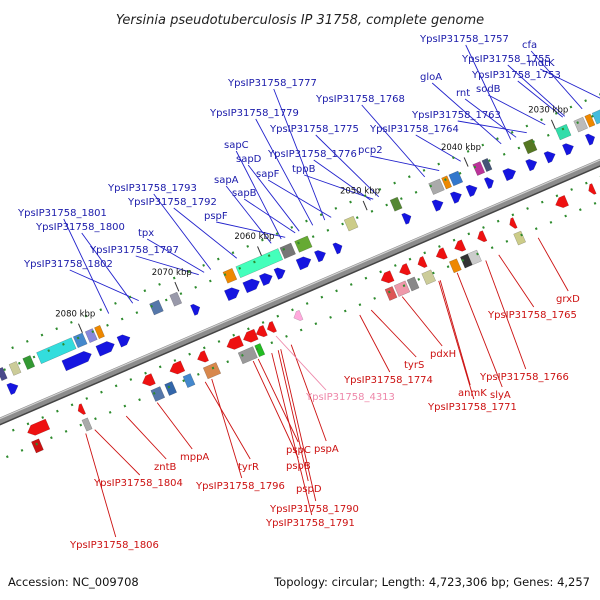 Image resolution: width=600 pixels, height=600 pixels. I want to click on forward-gene-label: pspF, so click(216, 216).